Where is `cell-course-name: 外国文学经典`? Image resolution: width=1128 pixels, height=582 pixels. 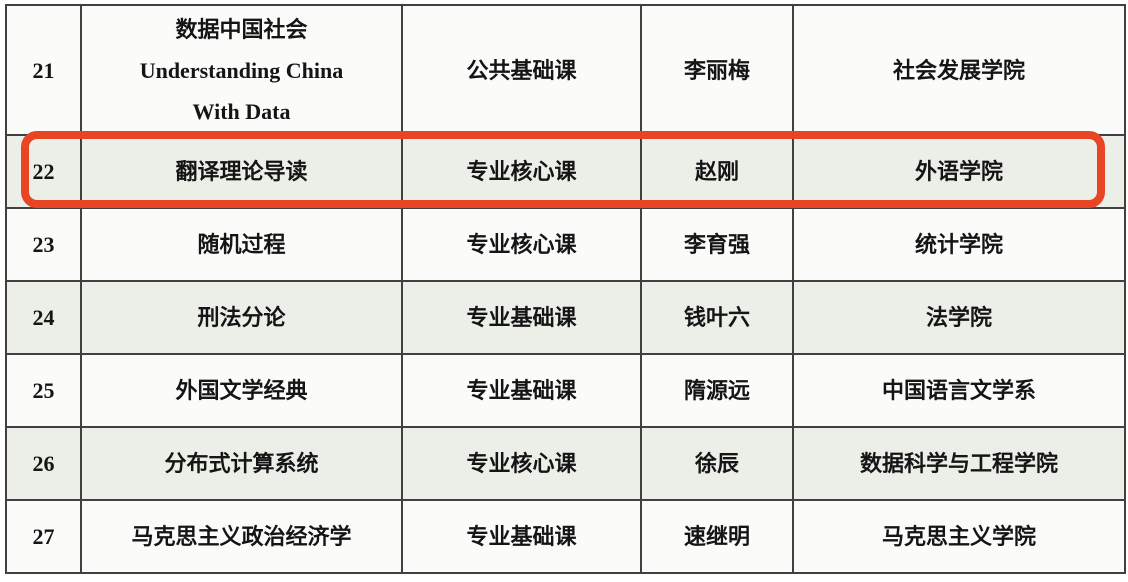 cell-course-name: 外国文学经典 is located at coordinates (241, 390).